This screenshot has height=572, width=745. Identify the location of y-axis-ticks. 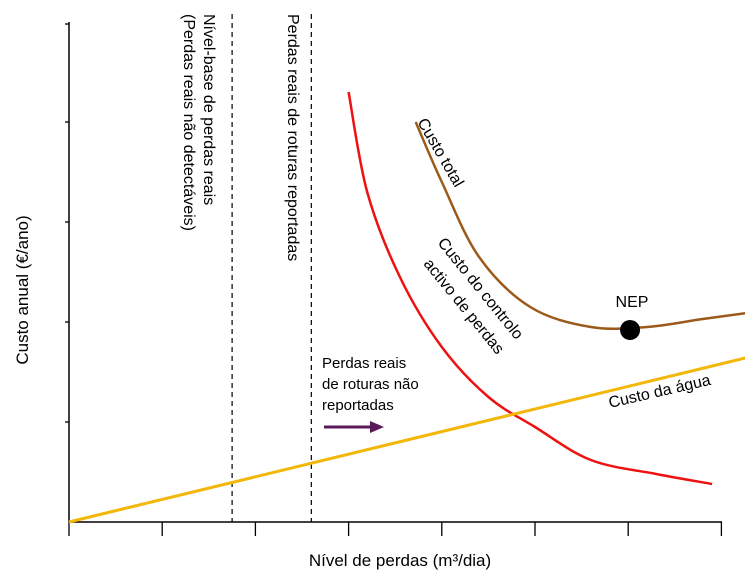
(67, 223).